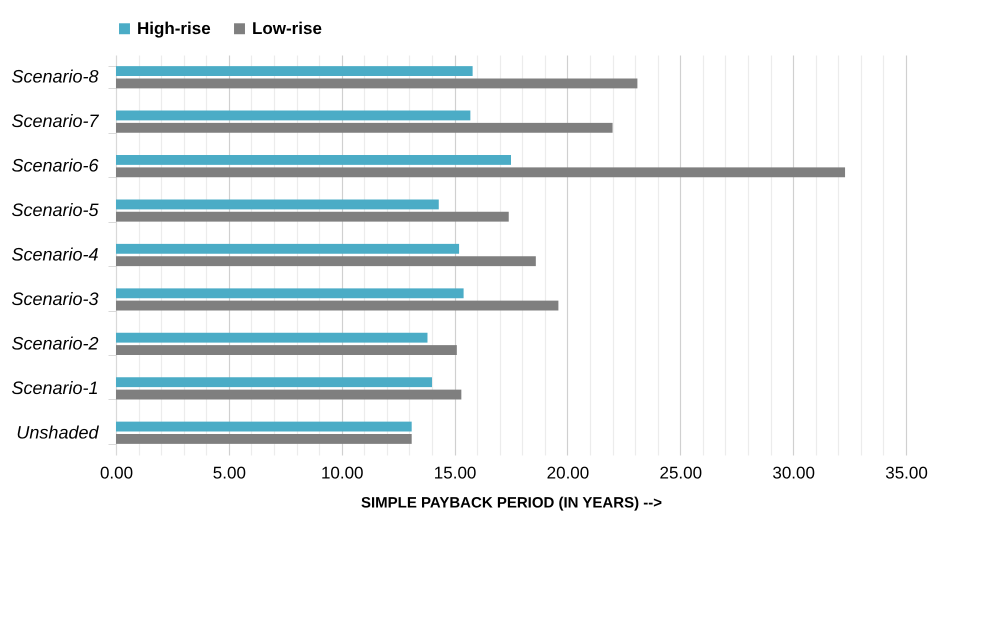 The height and width of the screenshot is (623, 983). Describe the element at coordinates (117, 473) in the screenshot. I see `x-tick-label: 0.00` at that location.